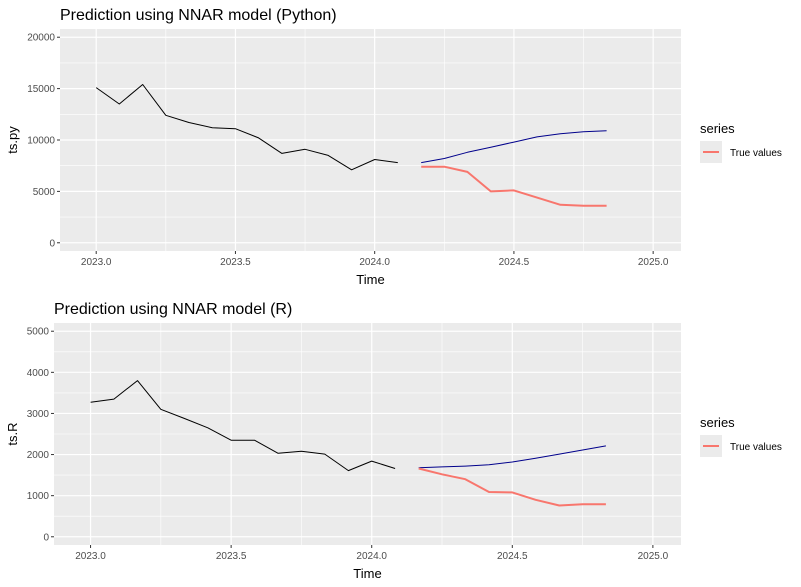  What do you see at coordinates (38, 414) in the screenshot?
I see `y-tick-label: 3000` at bounding box center [38, 414].